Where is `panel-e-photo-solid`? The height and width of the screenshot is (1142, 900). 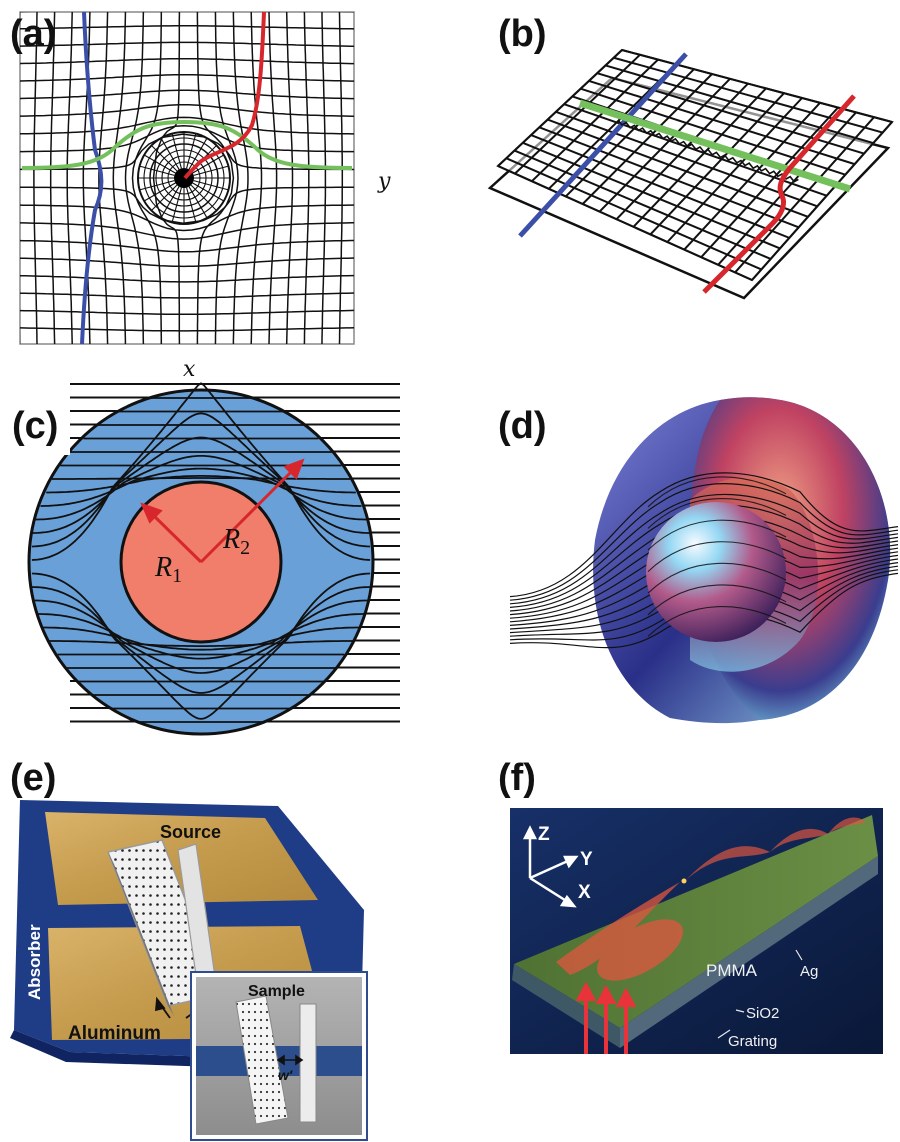 panel-e-photo-solid is located at coordinates (308, 1063).